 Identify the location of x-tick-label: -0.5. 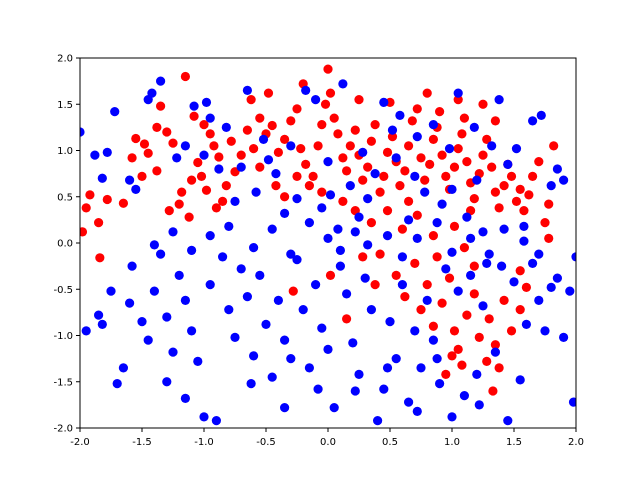
(266, 442).